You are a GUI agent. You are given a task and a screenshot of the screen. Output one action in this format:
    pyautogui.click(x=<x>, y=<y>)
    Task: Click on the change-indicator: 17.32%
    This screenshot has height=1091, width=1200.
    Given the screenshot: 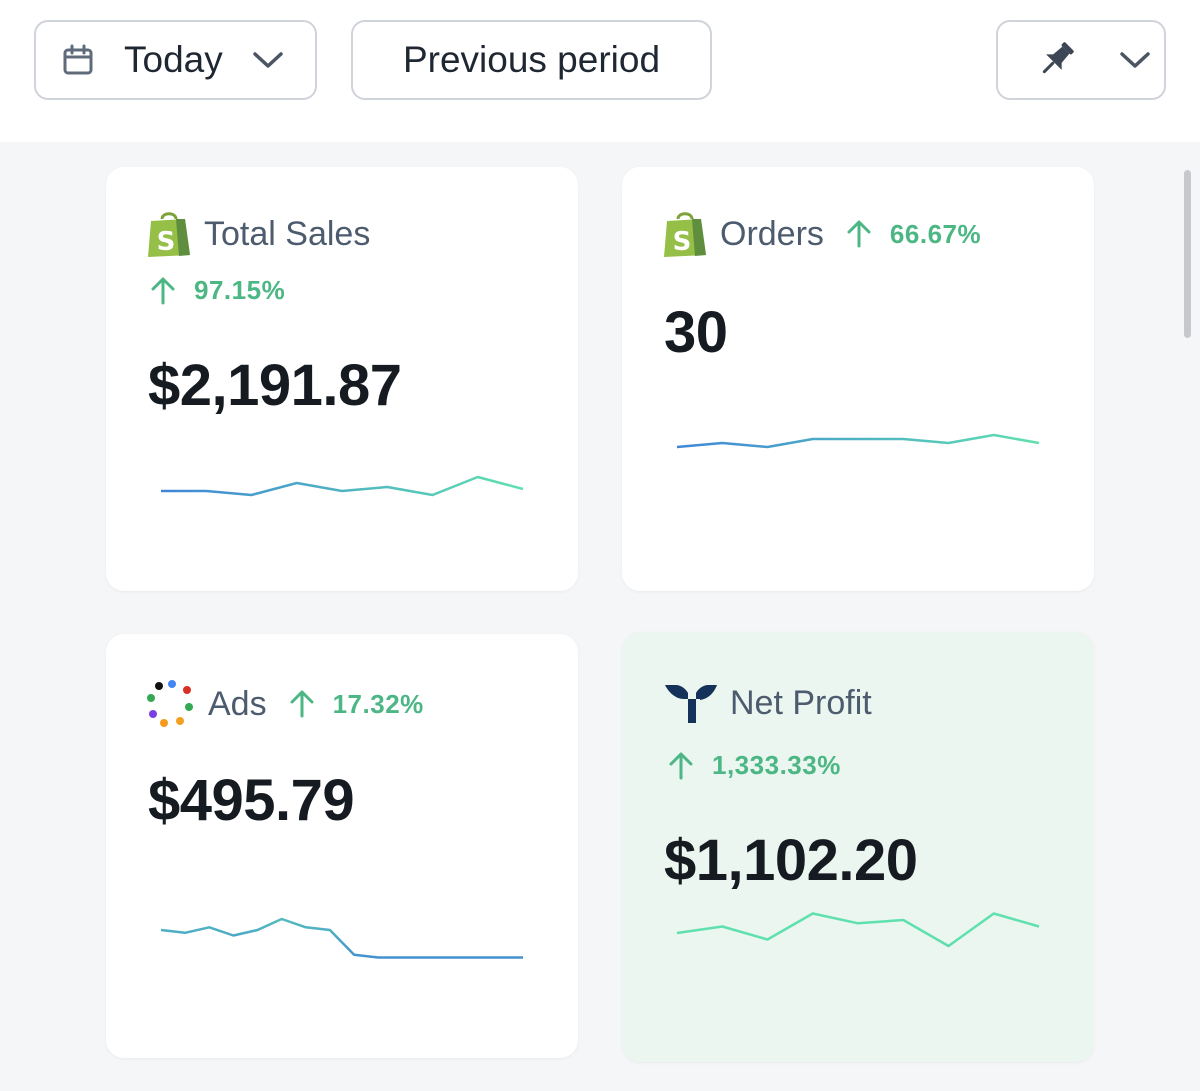 What is the action you would take?
    pyautogui.click(x=356, y=704)
    